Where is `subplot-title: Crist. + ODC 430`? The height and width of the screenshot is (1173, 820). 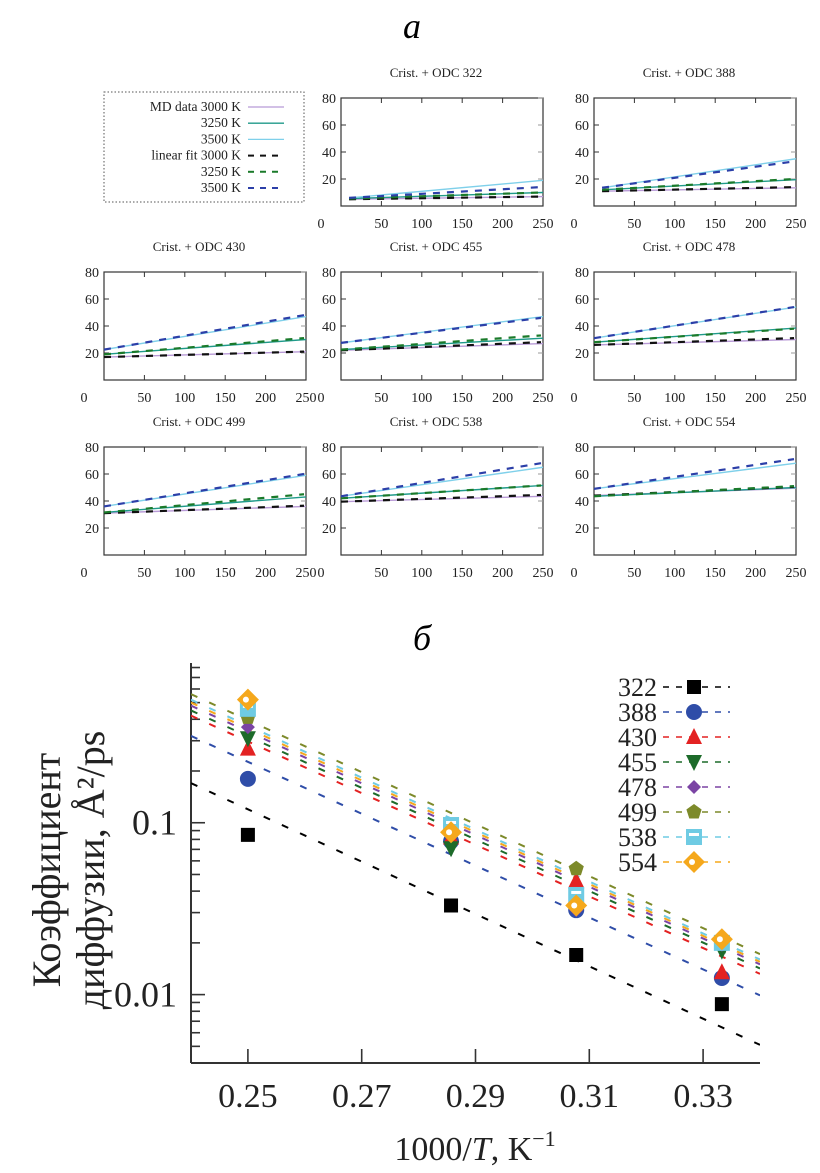
subplot-title: Crist. + ODC 430 is located at coordinates (199, 246).